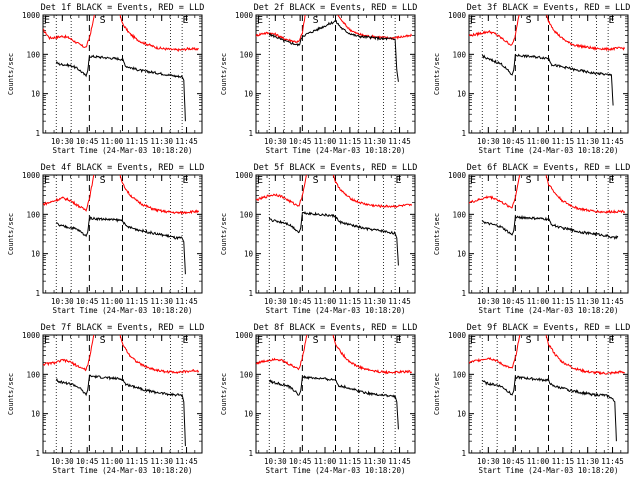  Describe the element at coordinates (336, 328) in the screenshot. I see `chart-title: Det 8f BLACK = Events, RED = LLD` at that location.